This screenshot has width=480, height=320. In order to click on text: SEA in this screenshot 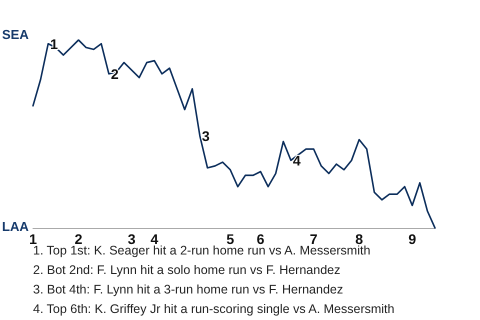, I will do `click(16, 34)`.